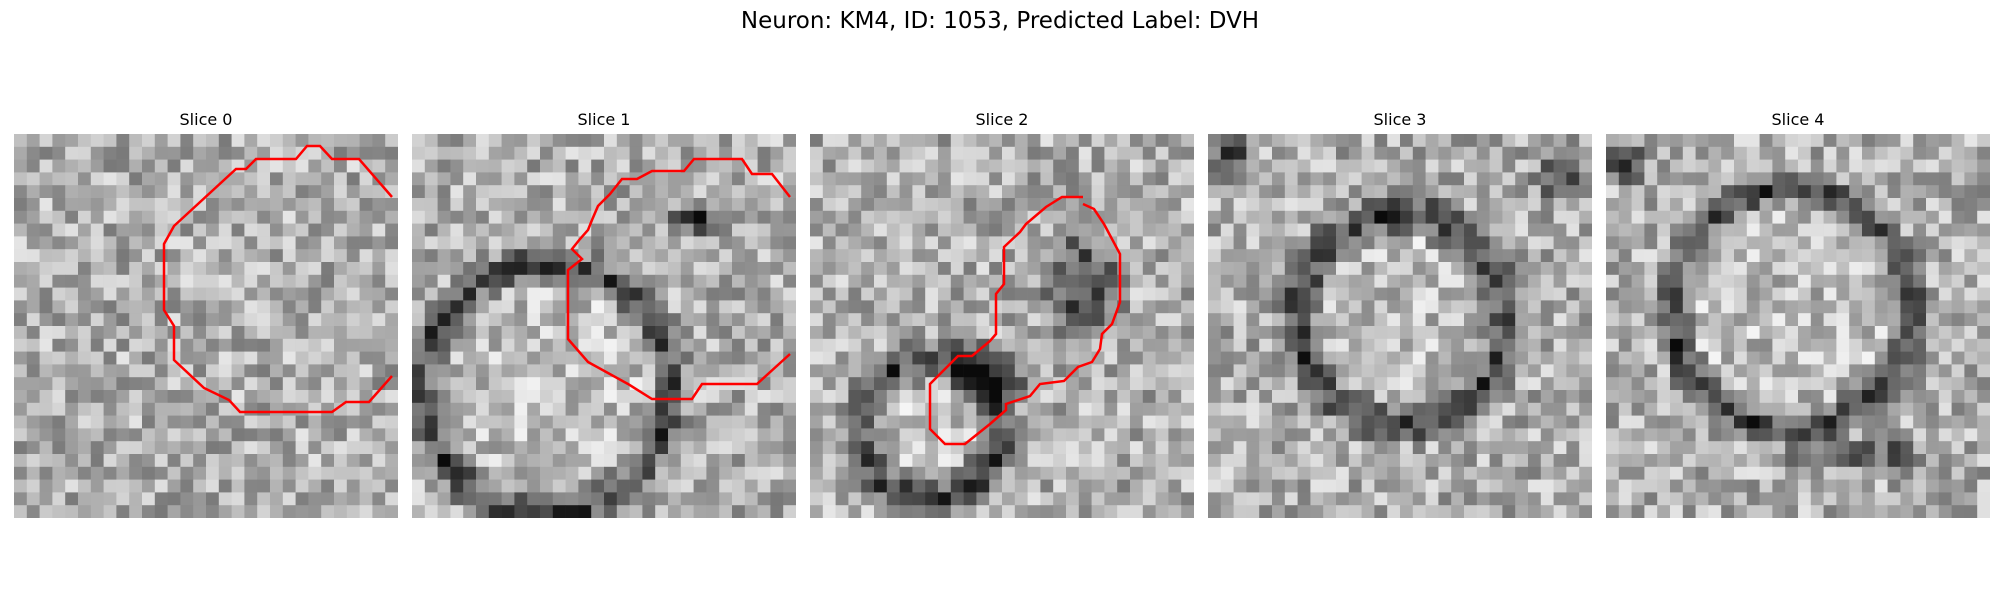 This screenshot has height=600, width=2000. I want to click on slice-panel-1: Slice 1, so click(604, 313).